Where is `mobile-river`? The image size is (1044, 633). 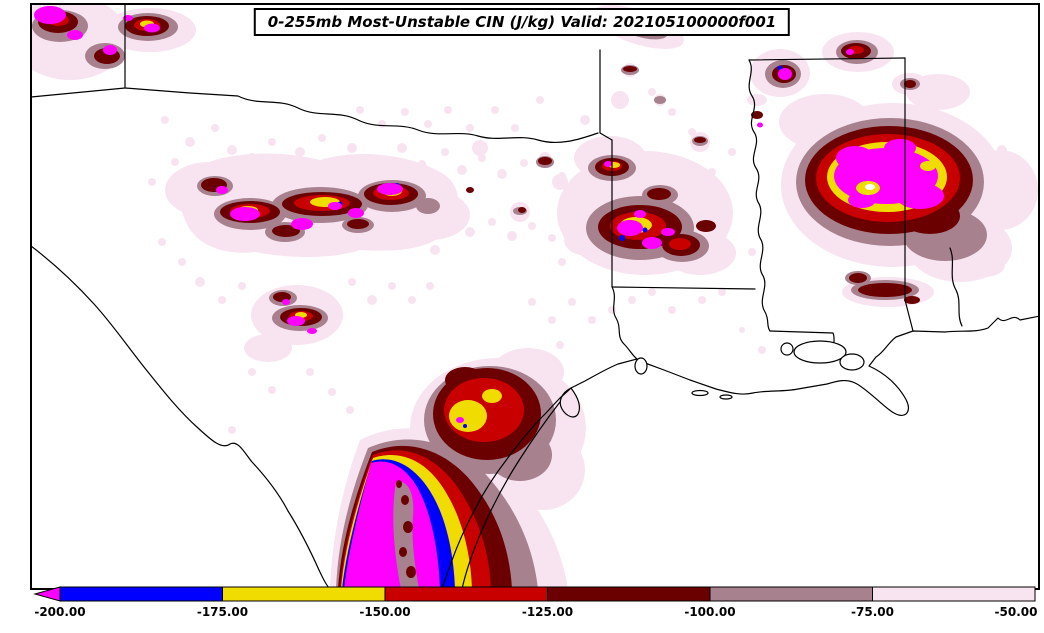
mobile-river is located at coordinates (956, 287).